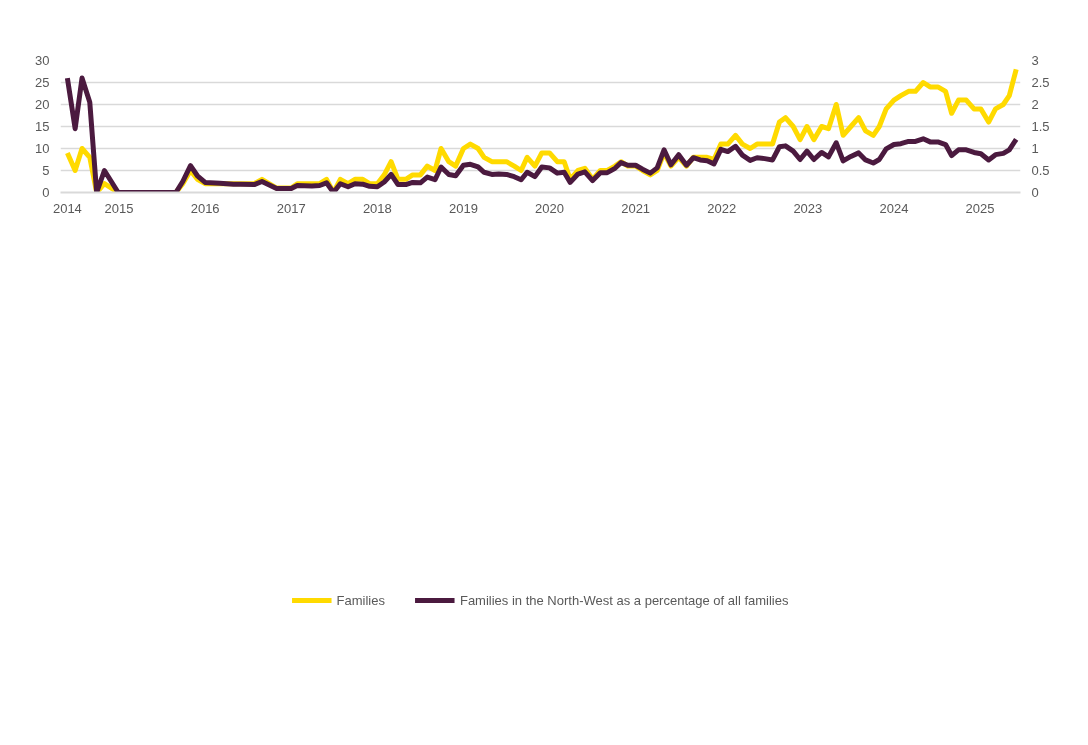 Image resolution: width=1088 pixels, height=745 pixels. What do you see at coordinates (624, 600) in the screenshot?
I see `legend-label: Families in the North-West as a percentage of all families` at bounding box center [624, 600].